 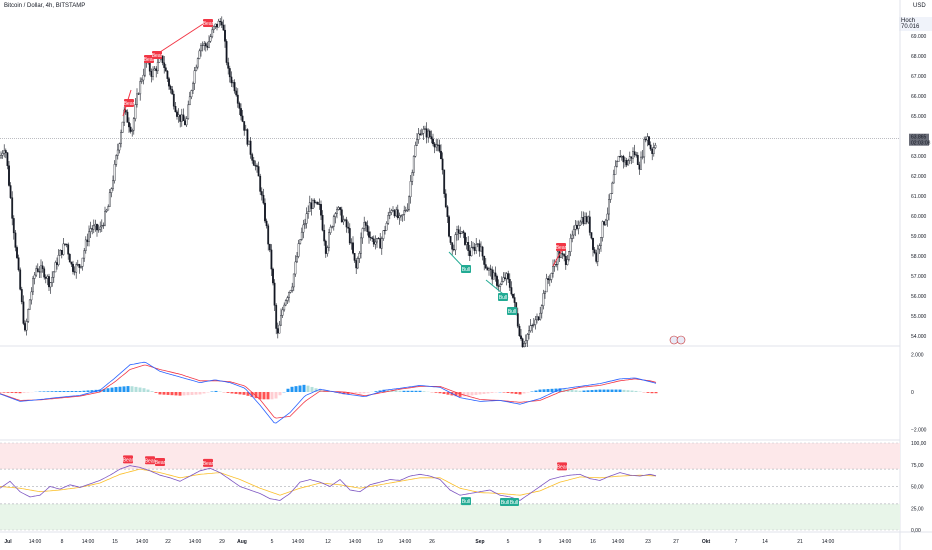 What do you see at coordinates (380, 542) in the screenshot?
I see `time-tick-label: 19` at bounding box center [380, 542].